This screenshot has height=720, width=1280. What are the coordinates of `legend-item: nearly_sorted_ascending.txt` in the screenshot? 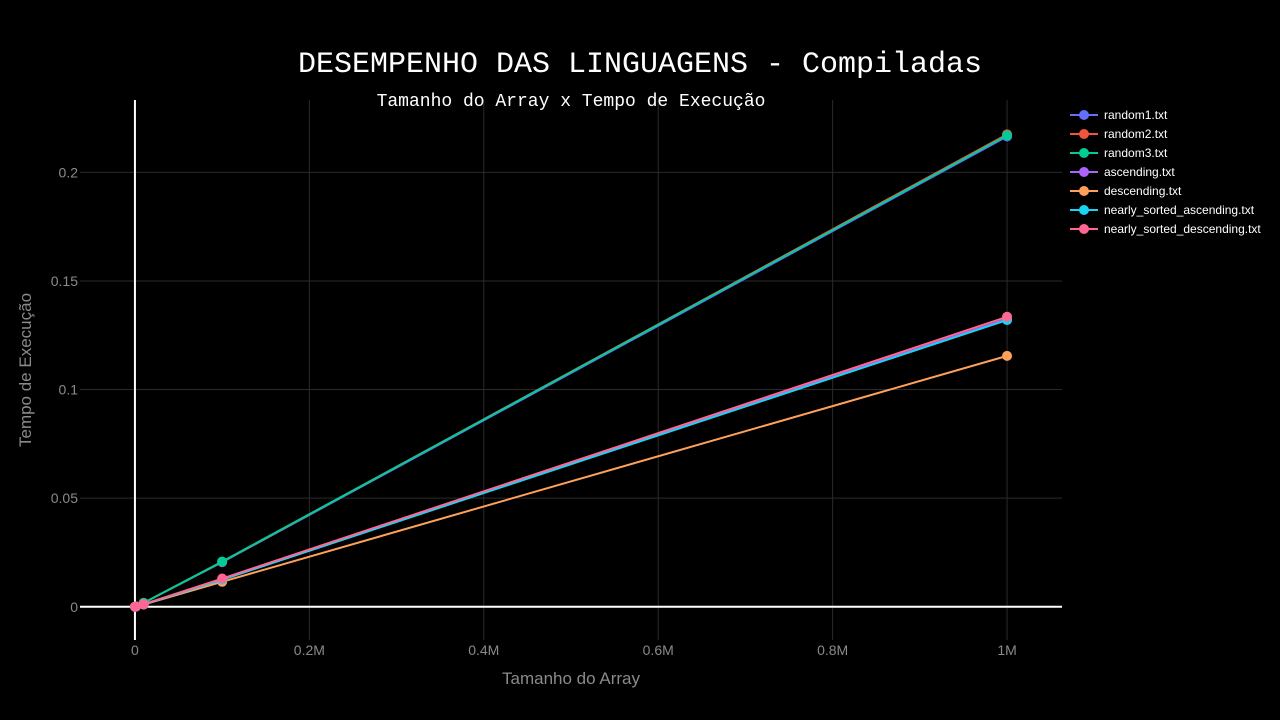 It's located at (1162, 210).